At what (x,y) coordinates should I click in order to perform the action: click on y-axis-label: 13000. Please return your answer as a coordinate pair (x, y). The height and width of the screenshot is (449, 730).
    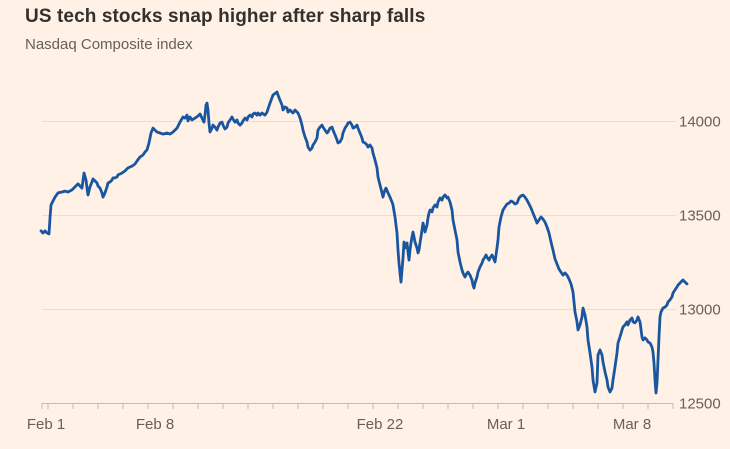
    Looking at the image, I should click on (700, 309).